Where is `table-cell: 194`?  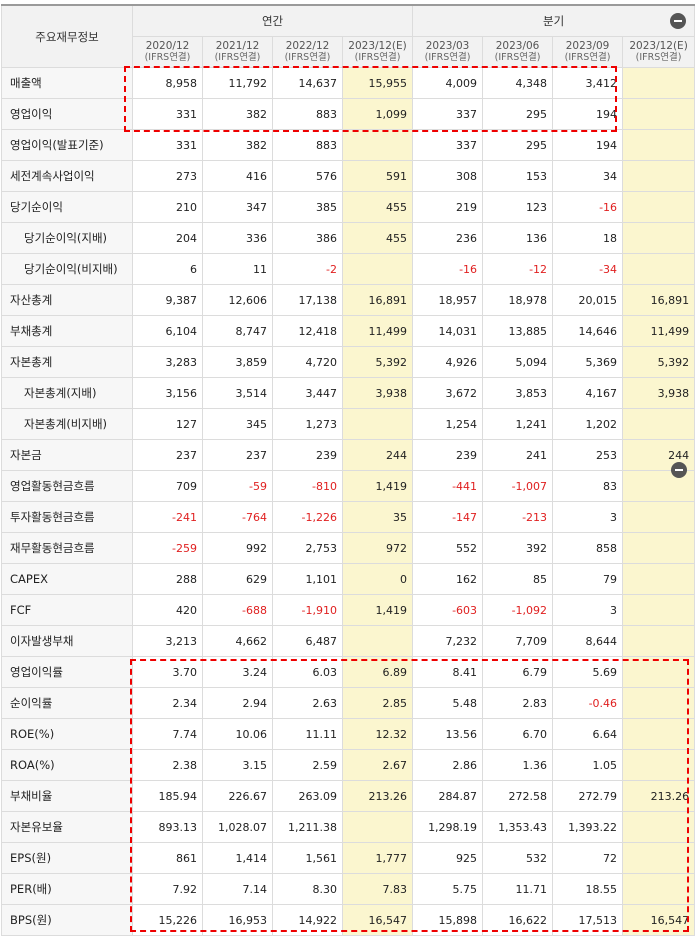 table-cell: 194 is located at coordinates (588, 114).